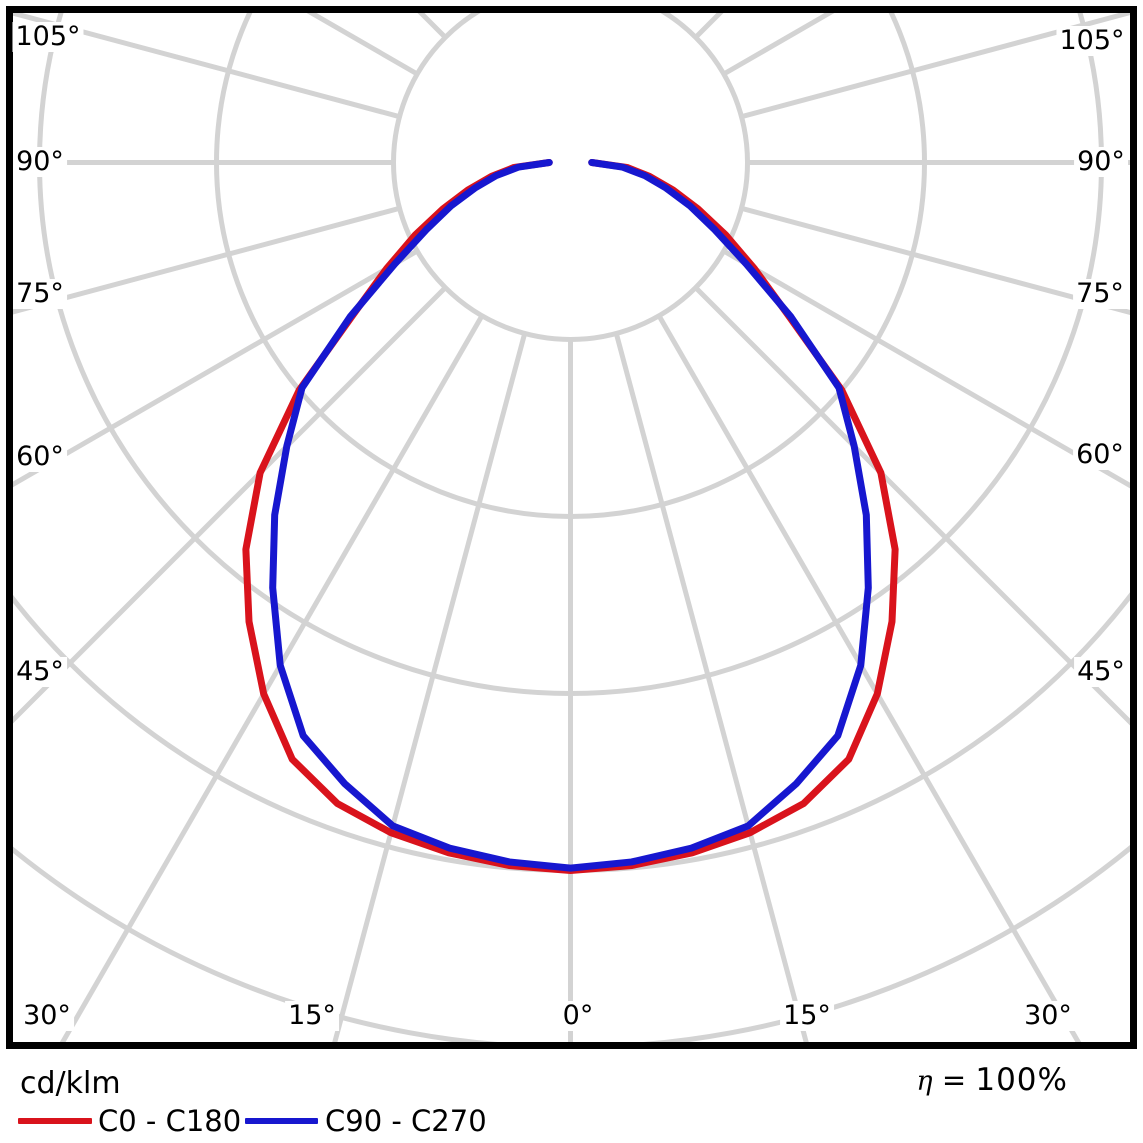  Describe the element at coordinates (578, 1016) in the screenshot. I see `angle-label-7-0deg: 0°` at that location.